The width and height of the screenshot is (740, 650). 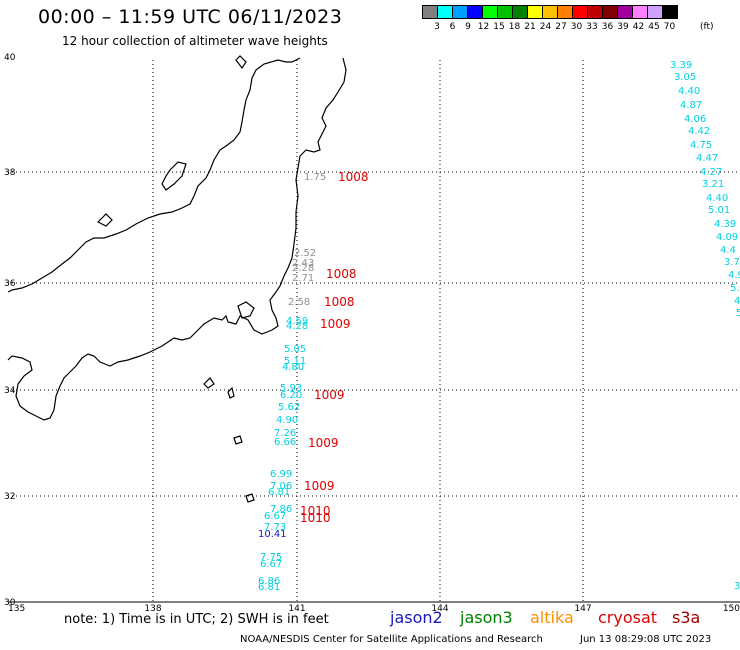 I want to click on wave-height-label: 4.27, so click(x=711, y=172).